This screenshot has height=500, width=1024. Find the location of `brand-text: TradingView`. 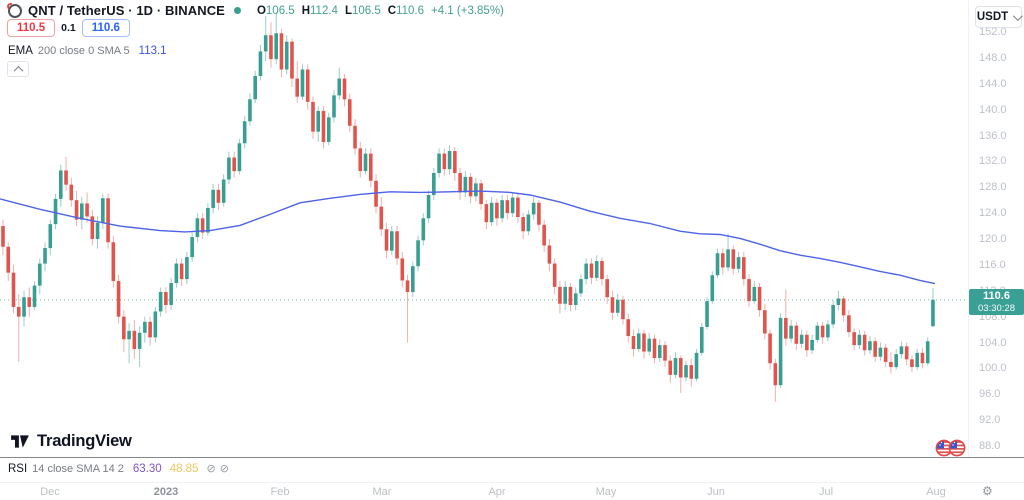

brand-text: TradingView is located at coordinates (84, 441).